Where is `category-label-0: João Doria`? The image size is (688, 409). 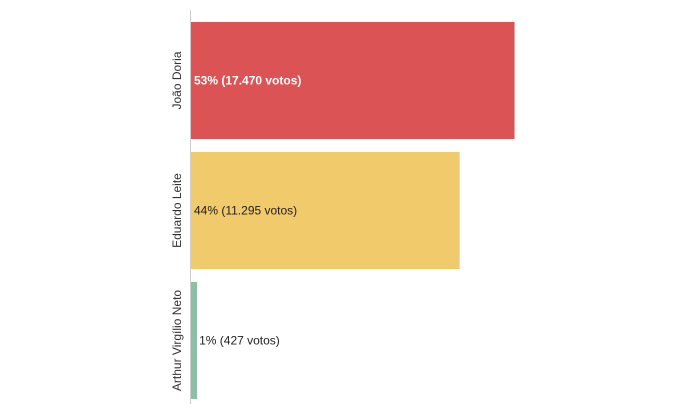
category-label-0: João Doria is located at coordinates (177, 80).